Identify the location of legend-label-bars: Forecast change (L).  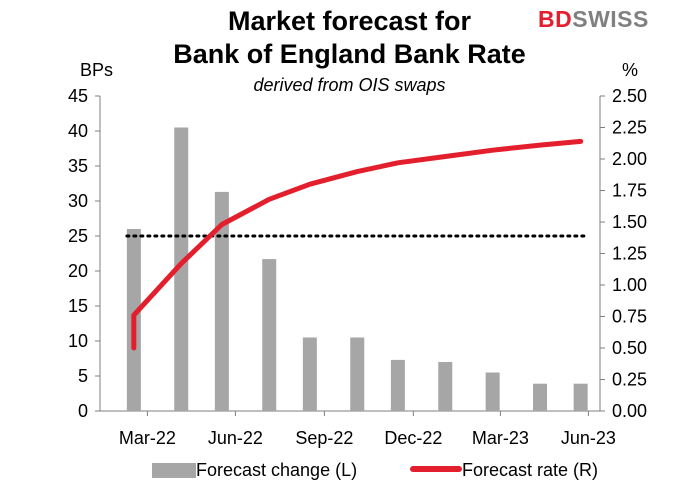
(277, 470).